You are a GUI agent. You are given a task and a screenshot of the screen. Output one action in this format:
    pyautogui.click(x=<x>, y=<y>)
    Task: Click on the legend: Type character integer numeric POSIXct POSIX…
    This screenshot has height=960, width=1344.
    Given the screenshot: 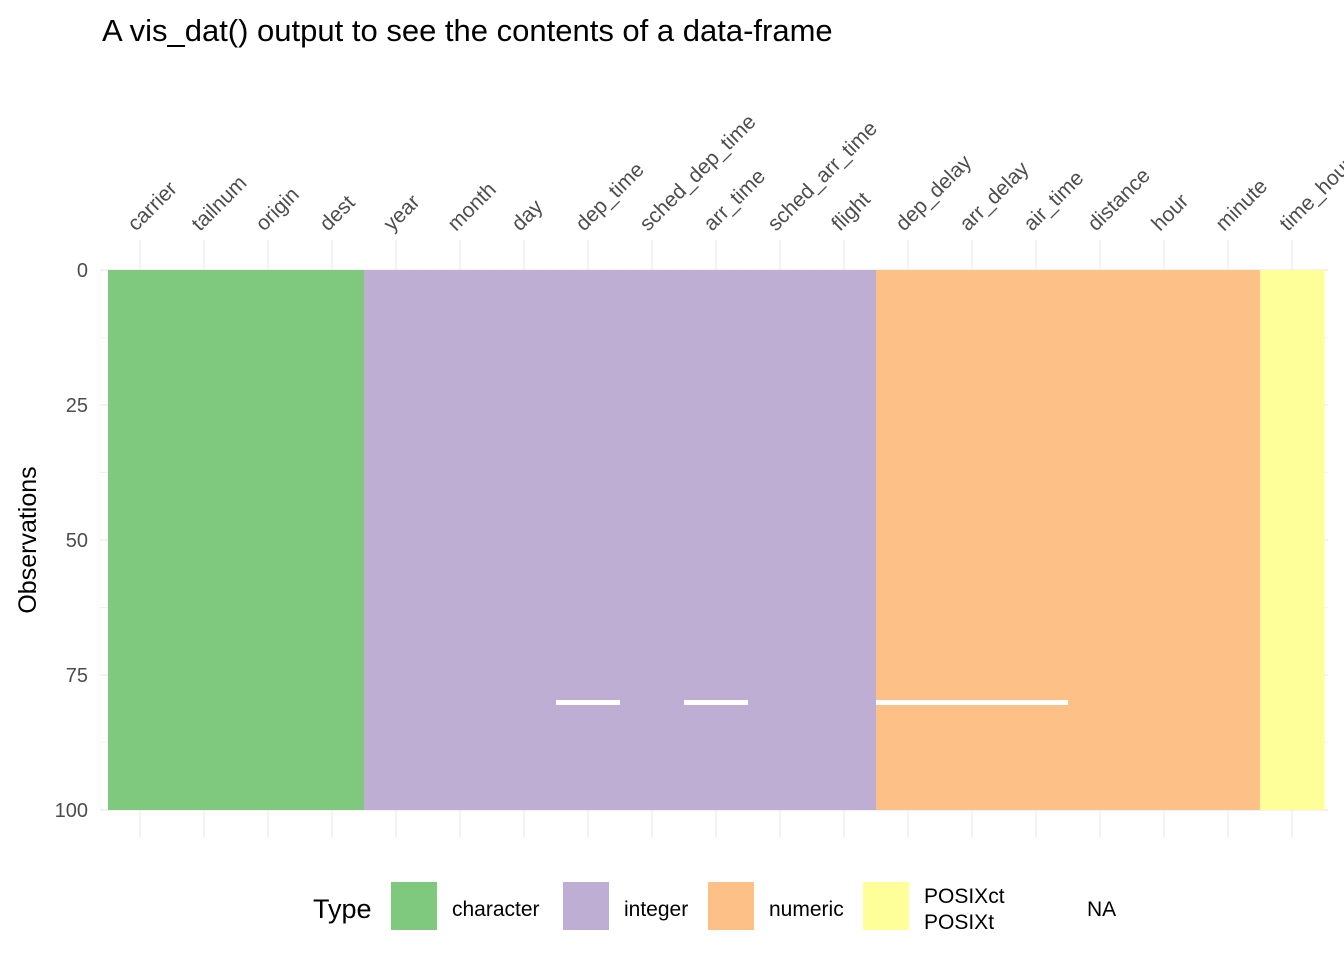 What is the action you would take?
    pyautogui.click(x=714, y=908)
    